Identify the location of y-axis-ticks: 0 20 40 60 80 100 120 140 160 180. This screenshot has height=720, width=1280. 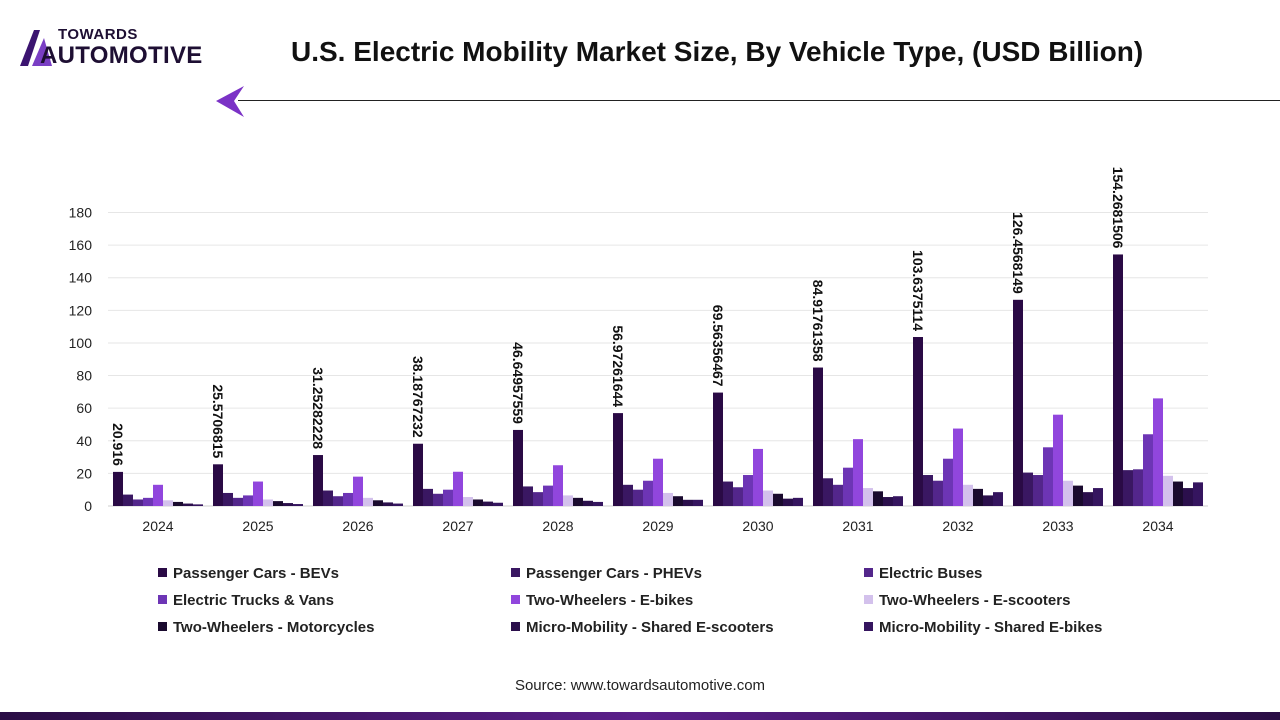
(81, 360).